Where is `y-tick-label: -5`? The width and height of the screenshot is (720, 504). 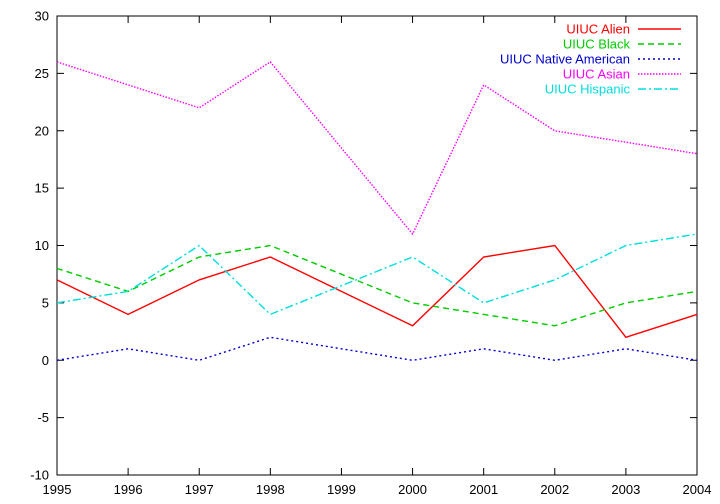
y-tick-label: -5 is located at coordinates (43, 417).